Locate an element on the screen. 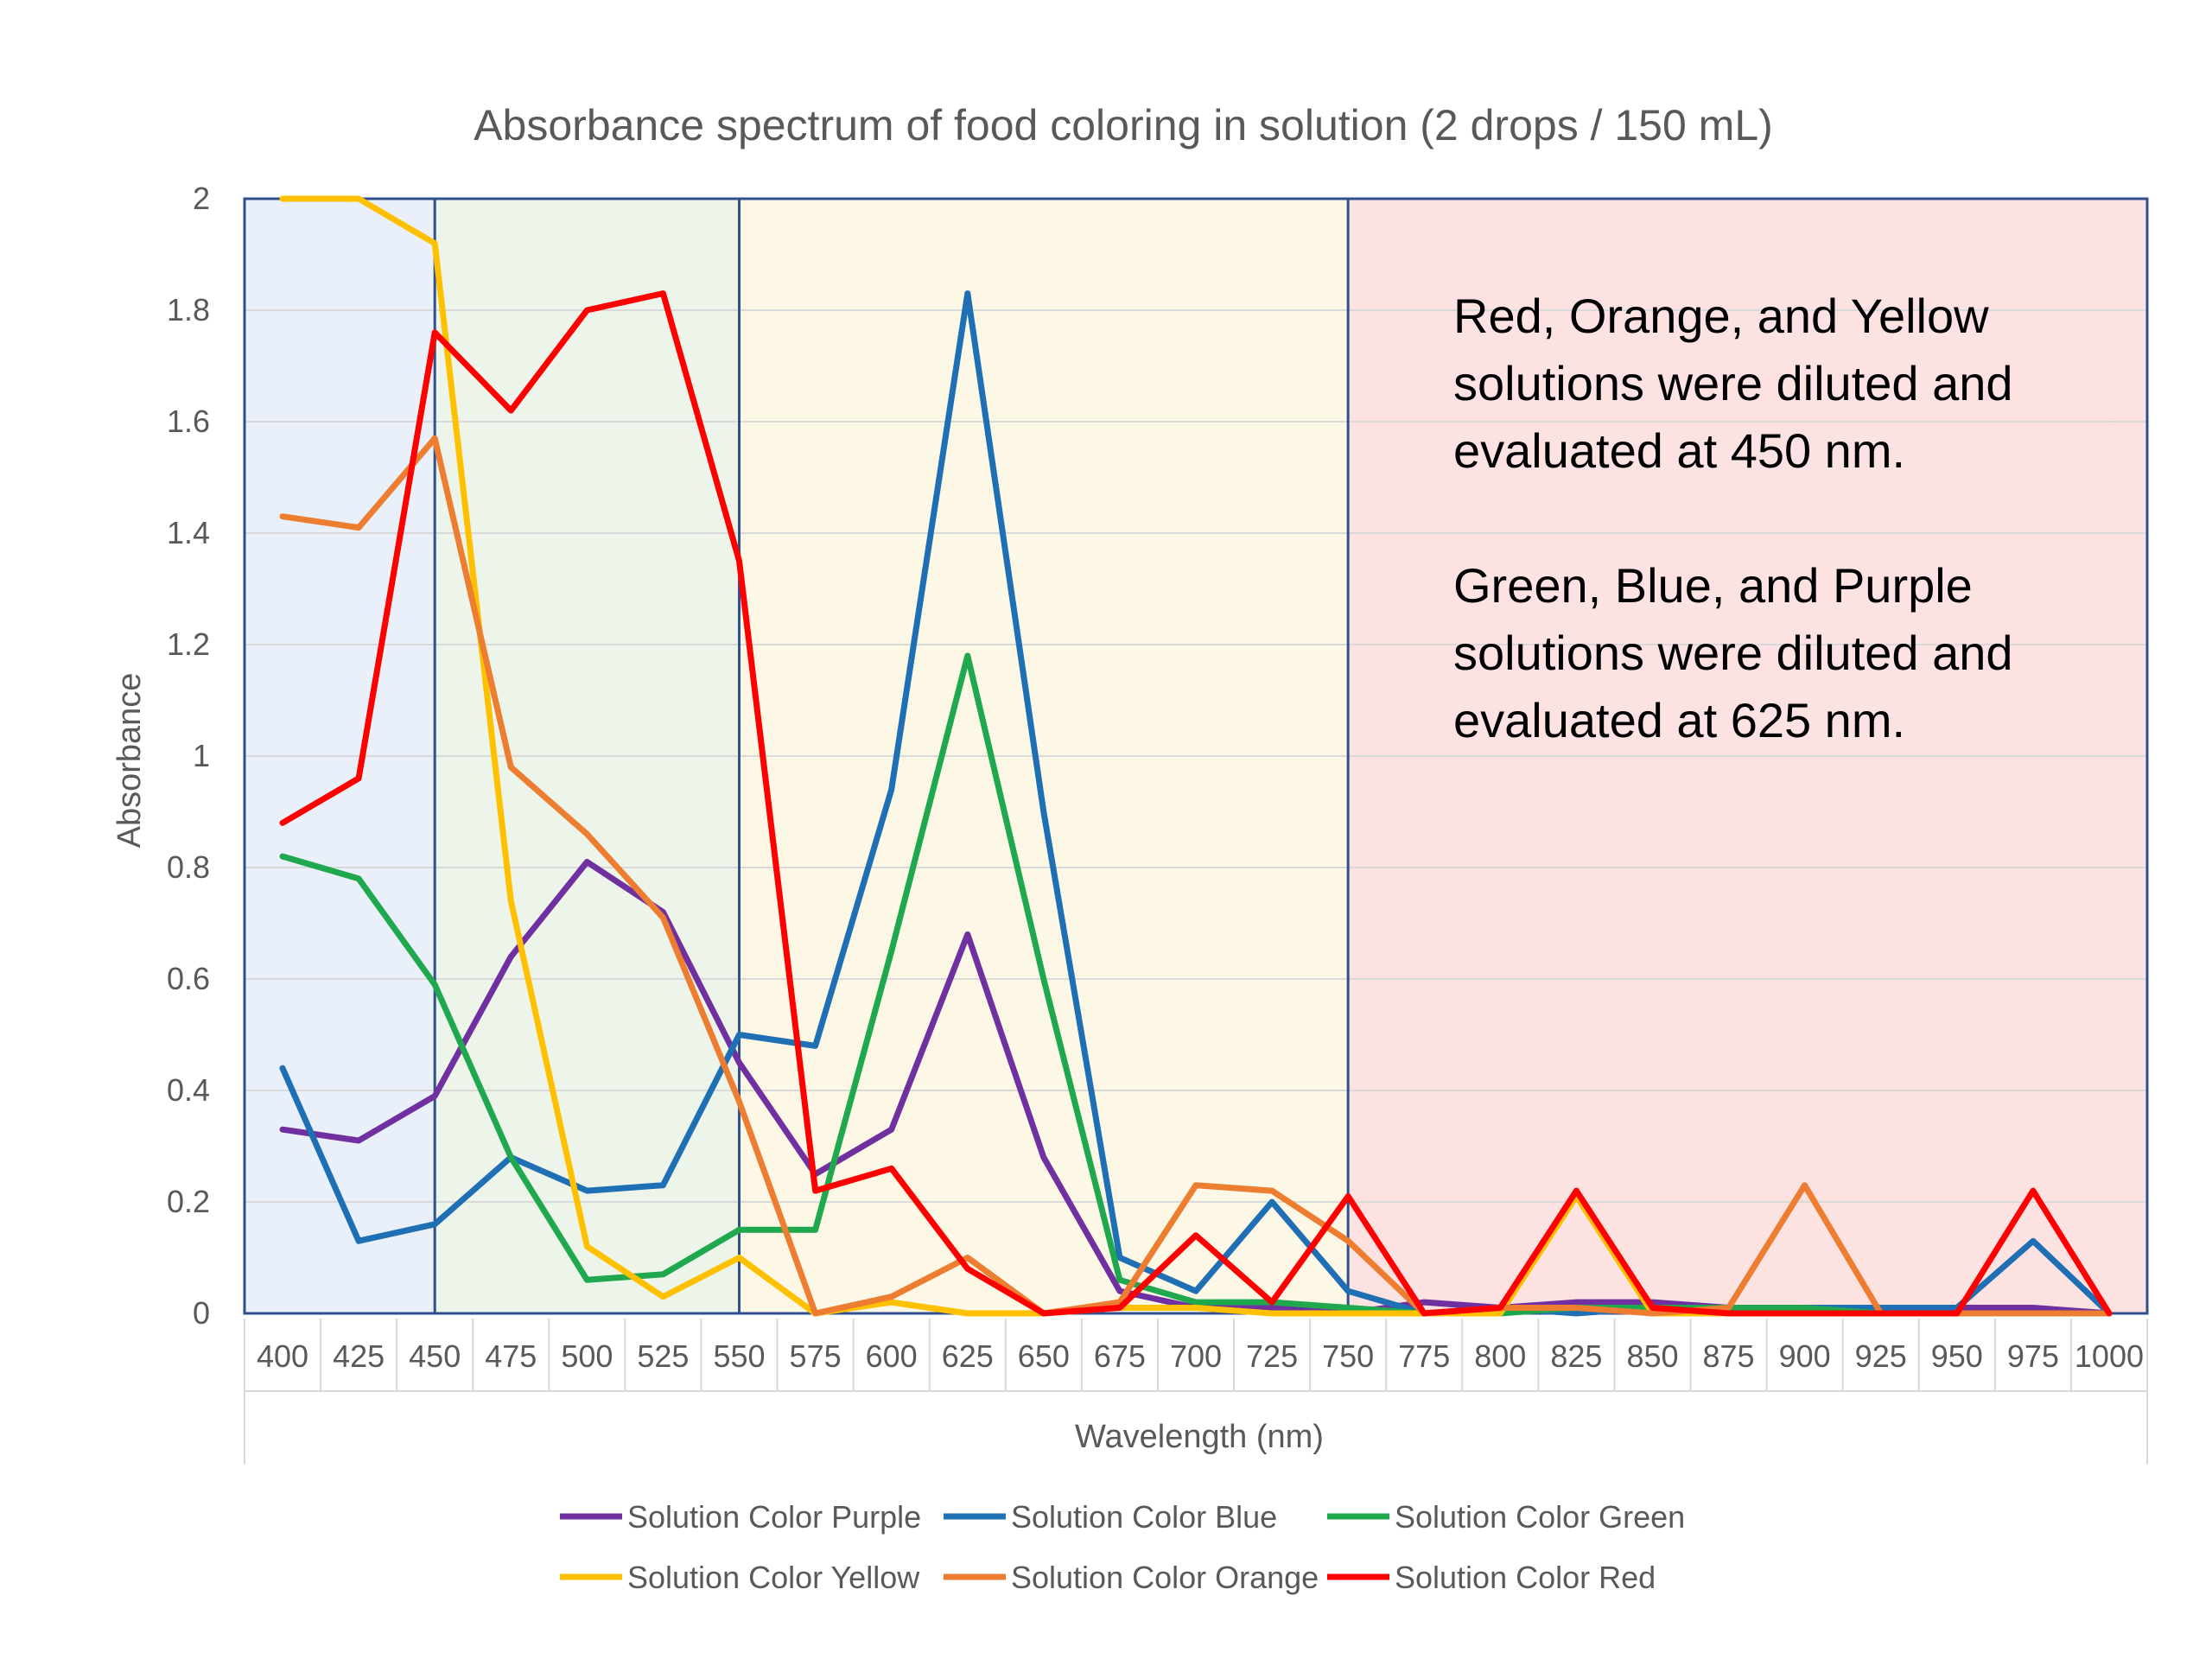  x-tick-label: 475 is located at coordinates (511, 1356).